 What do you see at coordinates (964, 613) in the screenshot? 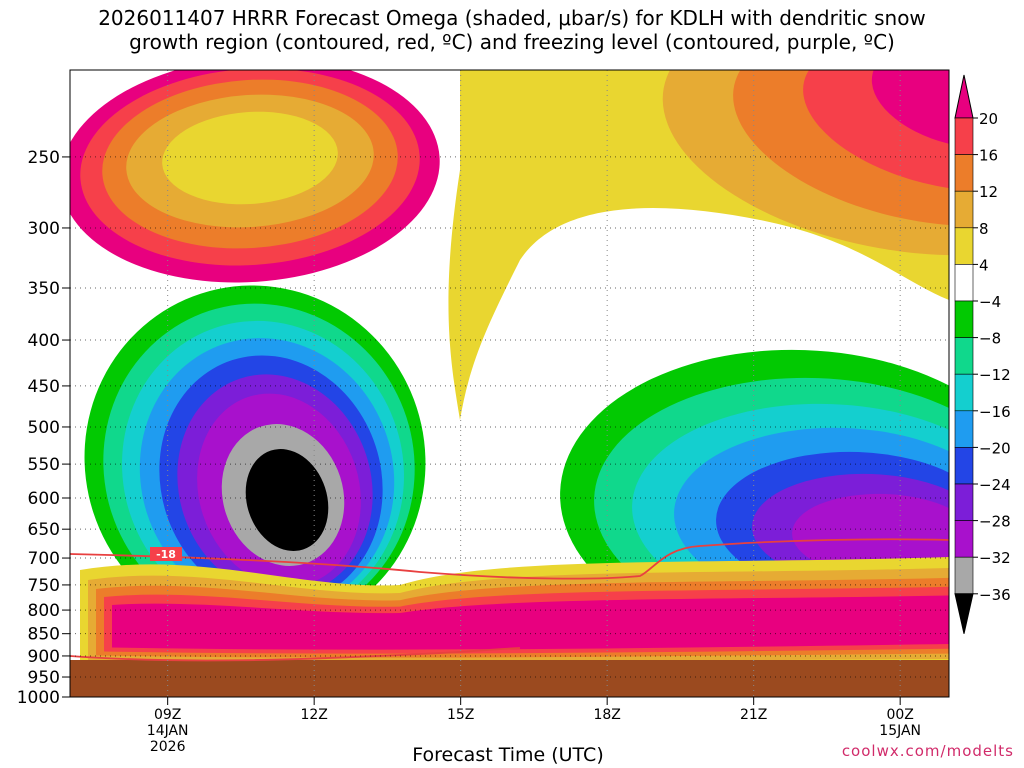
I see `colorbar-bottom-arrow` at bounding box center [964, 613].